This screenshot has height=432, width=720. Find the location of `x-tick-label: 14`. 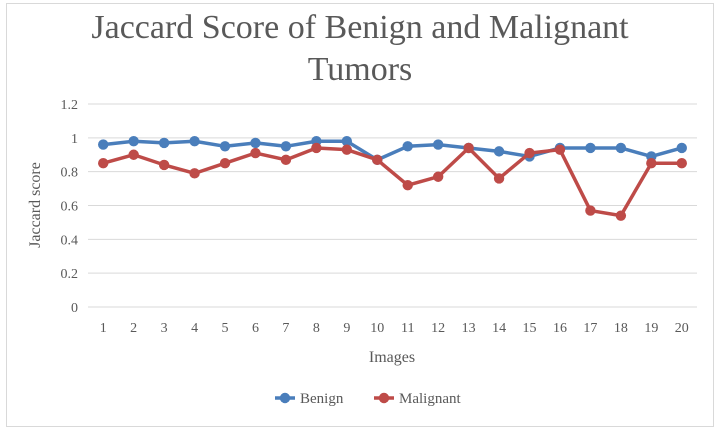

x-tick-label: 14 is located at coordinates (499, 328).